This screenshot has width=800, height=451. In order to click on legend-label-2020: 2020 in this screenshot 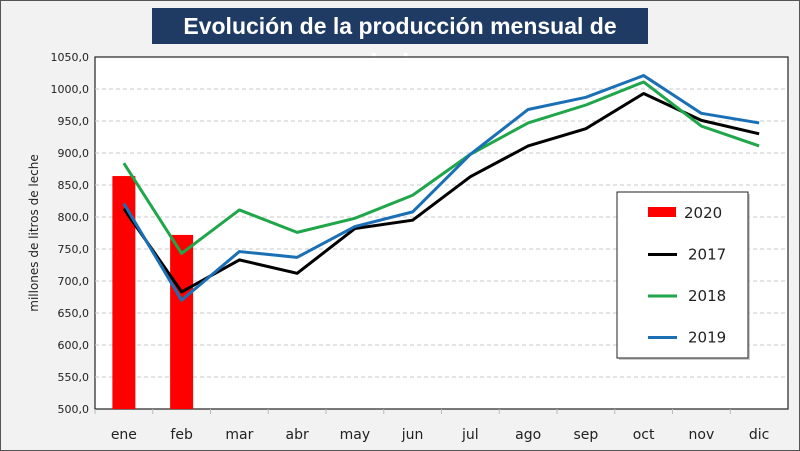, I will do `click(703, 213)`.